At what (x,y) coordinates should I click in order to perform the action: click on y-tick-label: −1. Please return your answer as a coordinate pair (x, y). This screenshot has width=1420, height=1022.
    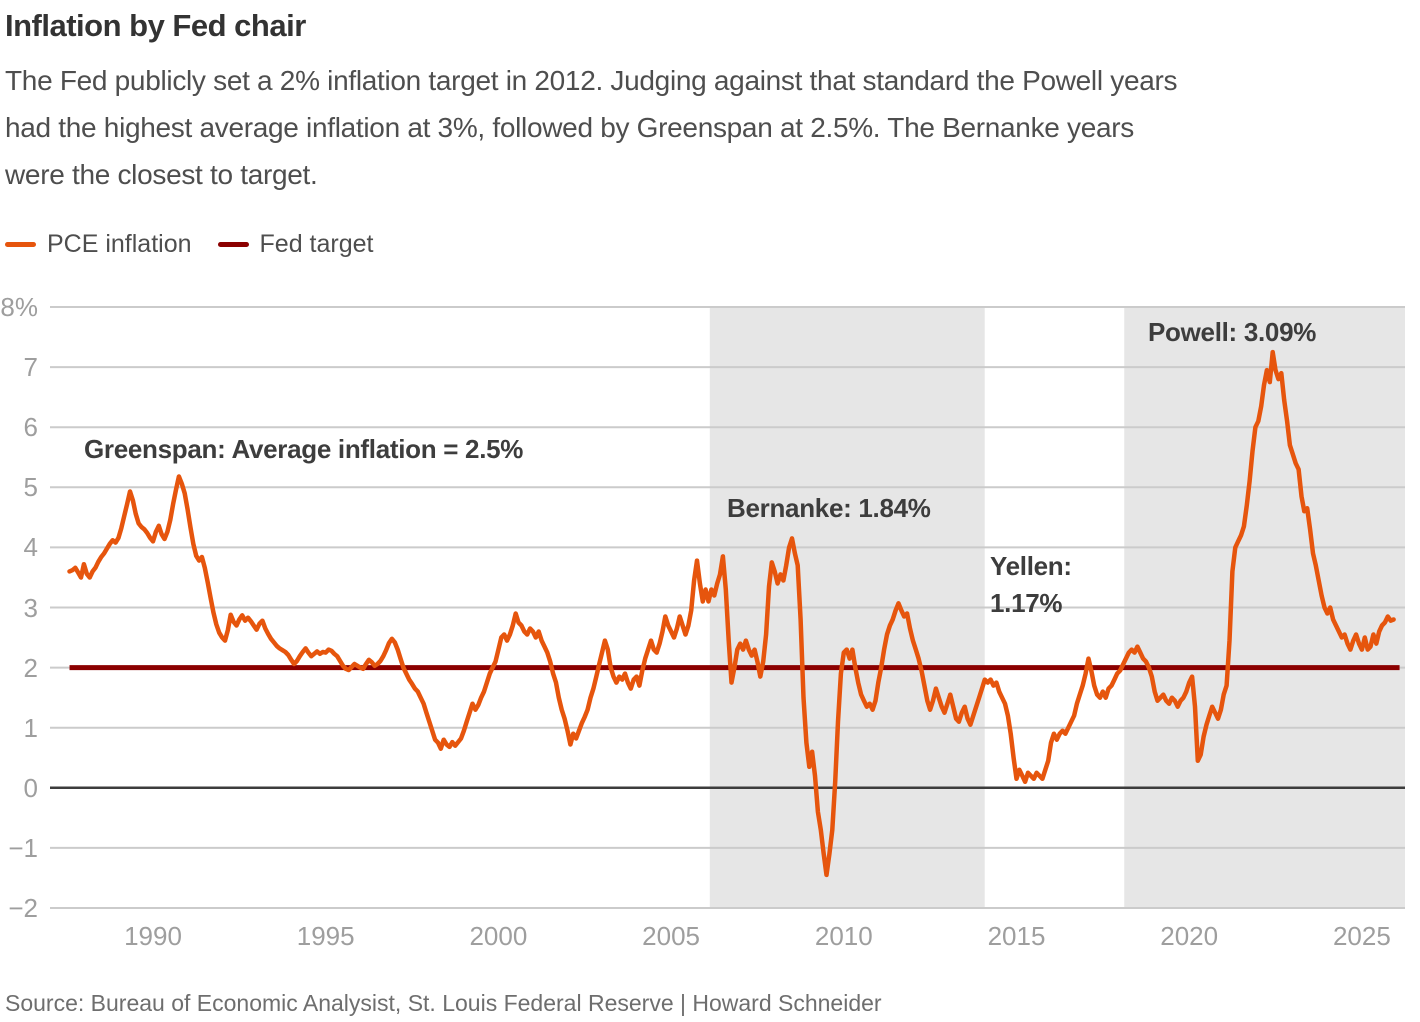
    Looking at the image, I should click on (23, 847).